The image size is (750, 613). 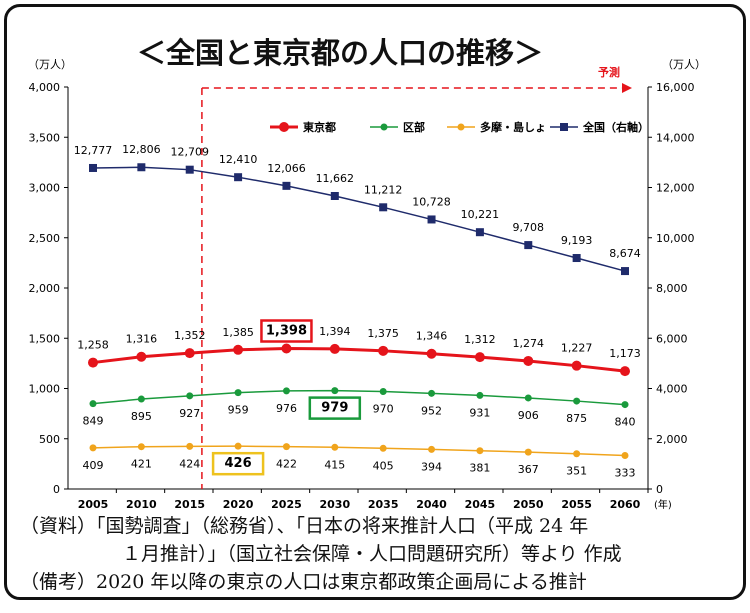 I want to click on right-tick-label: 4,000, so click(x=672, y=389).